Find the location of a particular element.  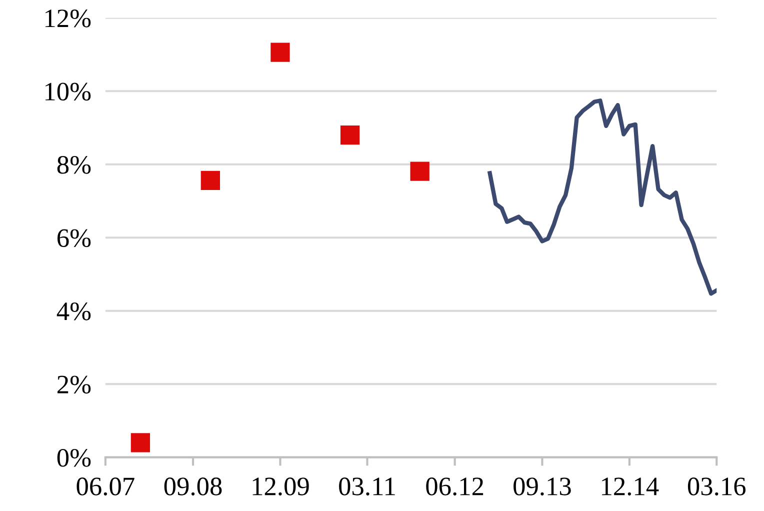

line-series is located at coordinates (602, 197).